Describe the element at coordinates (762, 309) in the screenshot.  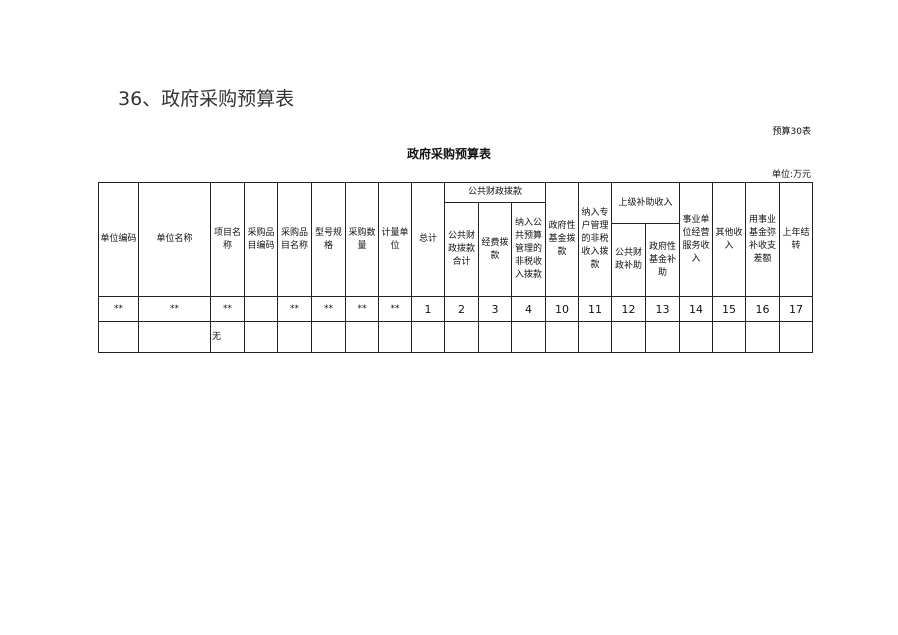
I see `index-cell: 16` at that location.